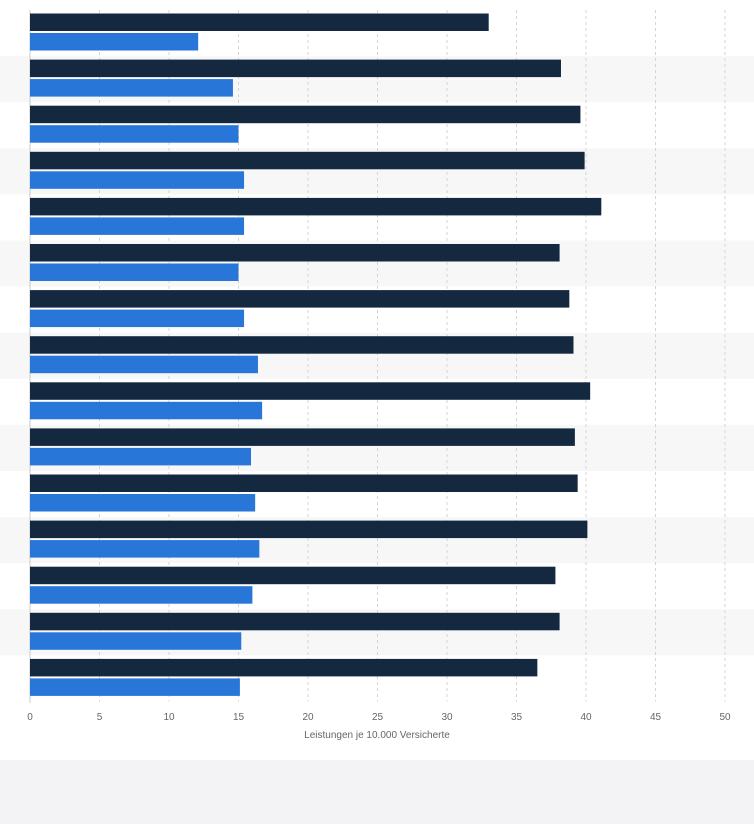  What do you see at coordinates (169, 717) in the screenshot?
I see `x-tick-label: 10` at bounding box center [169, 717].